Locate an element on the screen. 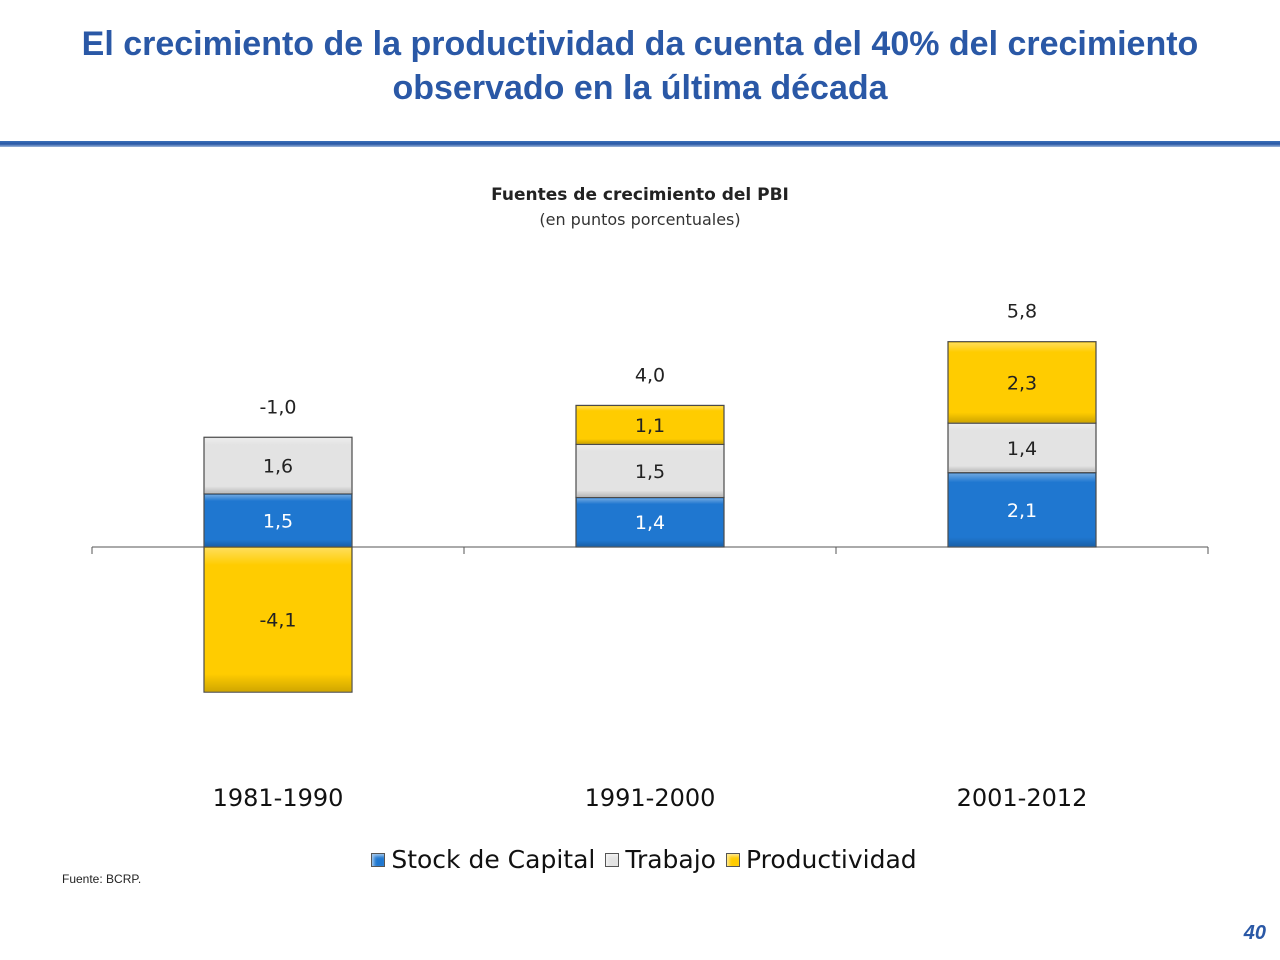 Image resolution: width=1280 pixels, height=960 pixels. category-label-1: 1991-2000 is located at coordinates (650, 798).